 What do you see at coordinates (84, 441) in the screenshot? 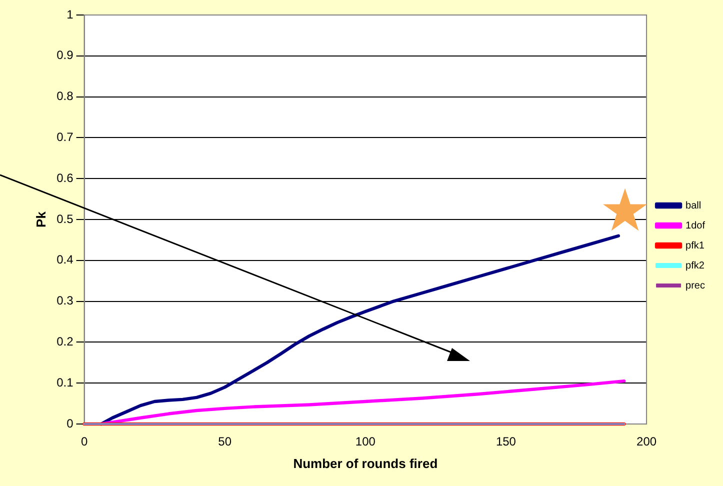
I see `x-tick-label: 0` at bounding box center [84, 441].